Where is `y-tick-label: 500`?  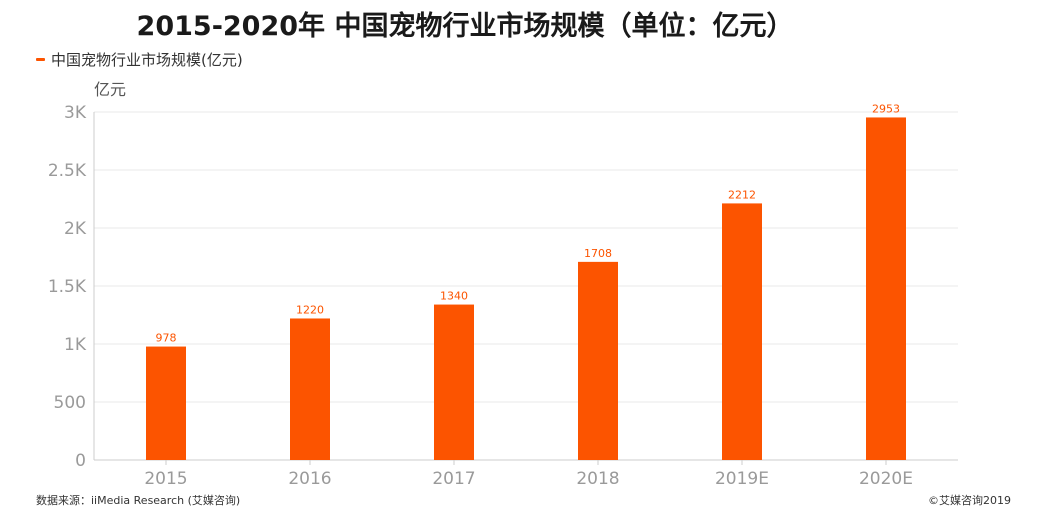
y-tick-label: 500 is located at coordinates (70, 403).